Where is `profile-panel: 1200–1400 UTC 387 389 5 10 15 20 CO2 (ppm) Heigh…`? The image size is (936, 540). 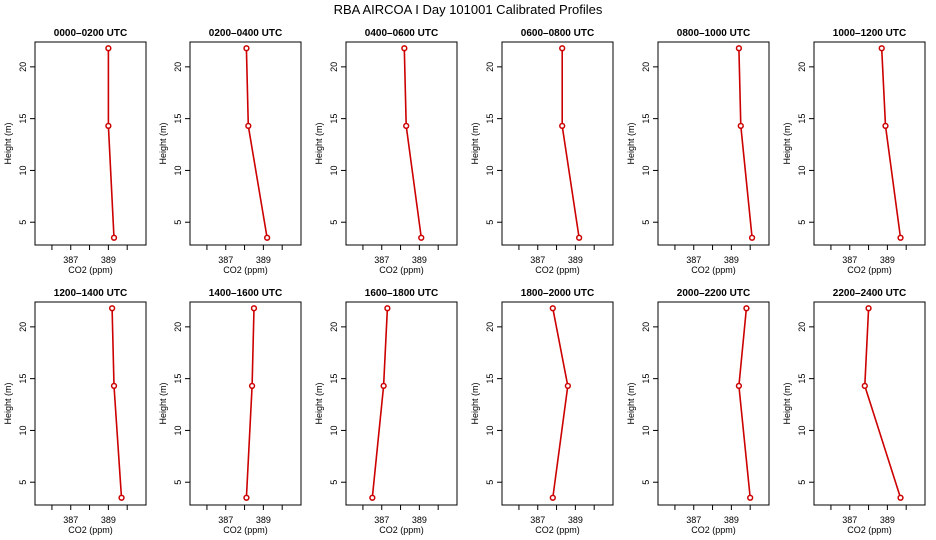 profile-panel: 1200–1400 UTC 387 389 5 10 15 20 CO2 (ppm) Heigh… is located at coordinates (75, 411).